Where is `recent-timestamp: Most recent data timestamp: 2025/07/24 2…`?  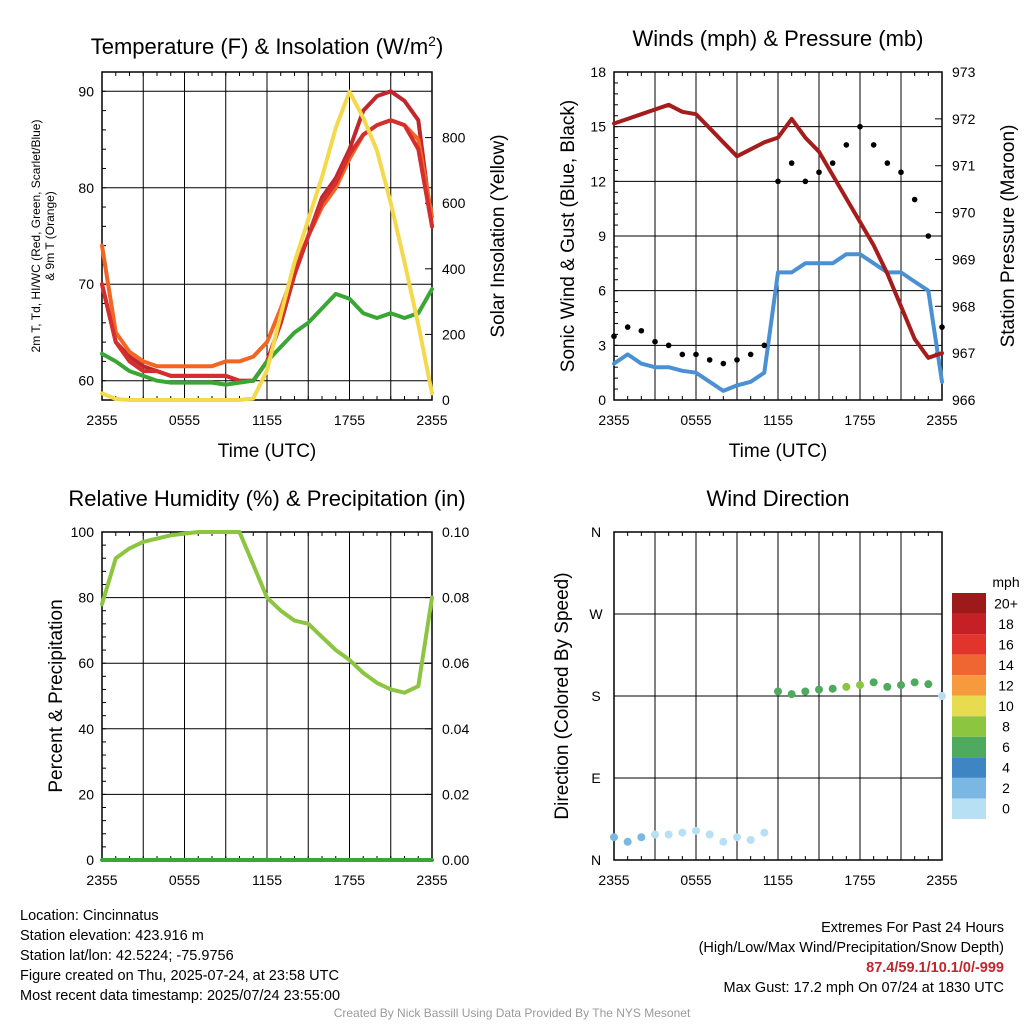 recent-timestamp: Most recent data timestamp: 2025/07/24 2… is located at coordinates (180, 996).